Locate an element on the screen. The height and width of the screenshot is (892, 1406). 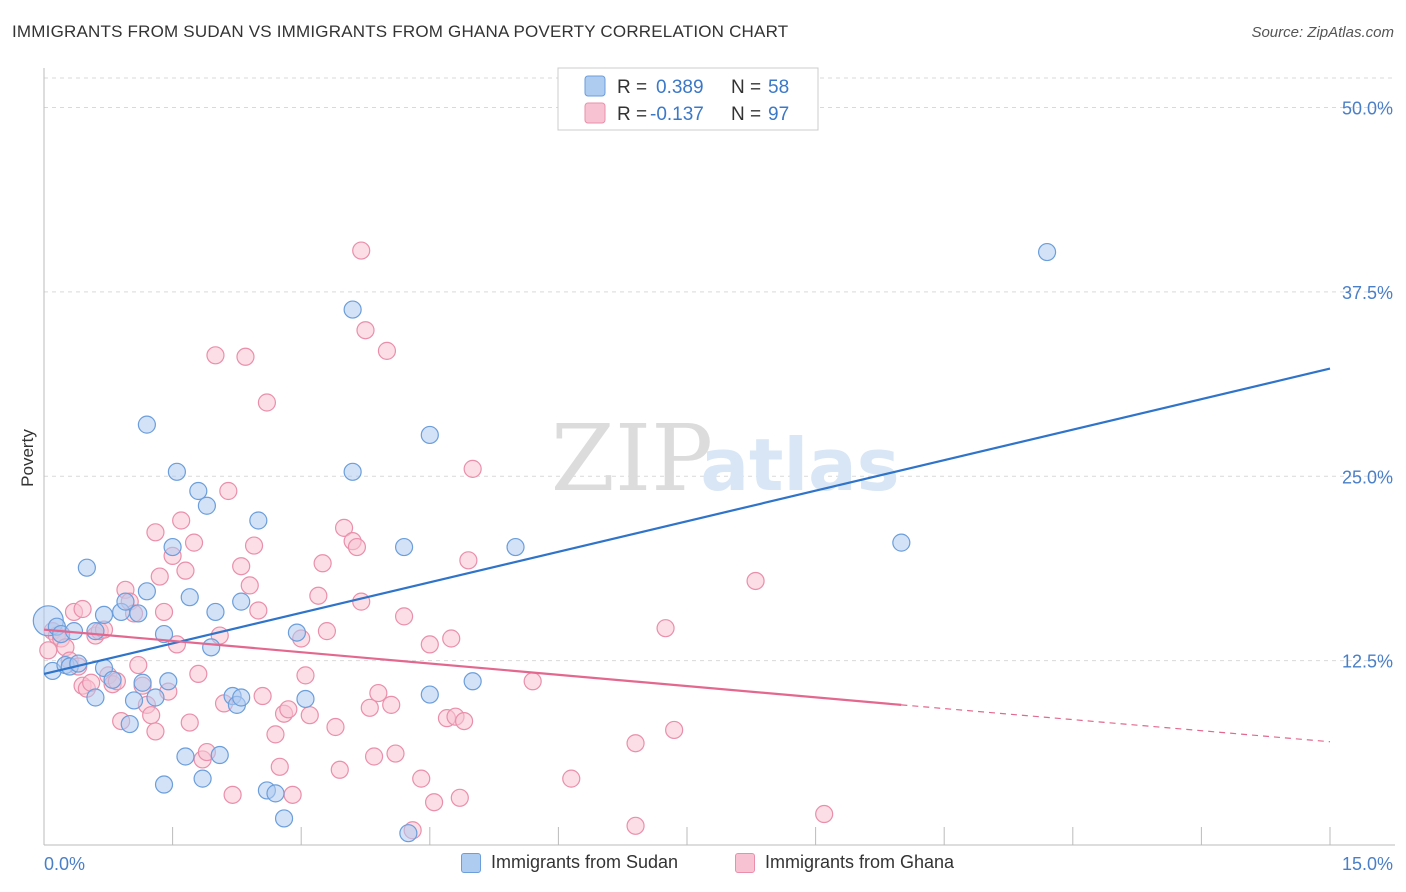
watermark-atlas: atlas is located at coordinates (799, 465).